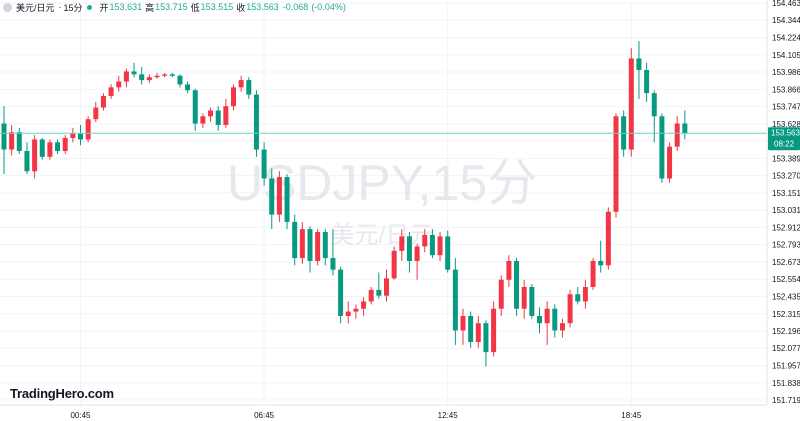  What do you see at coordinates (786, 245) in the screenshot?
I see `price-tick-label: 152.793` at bounding box center [786, 245].